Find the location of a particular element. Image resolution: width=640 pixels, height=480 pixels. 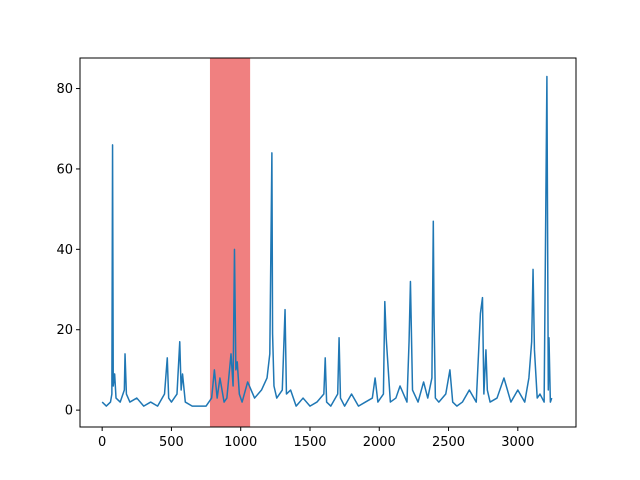

y-tick-label: 20 is located at coordinates (64, 330).